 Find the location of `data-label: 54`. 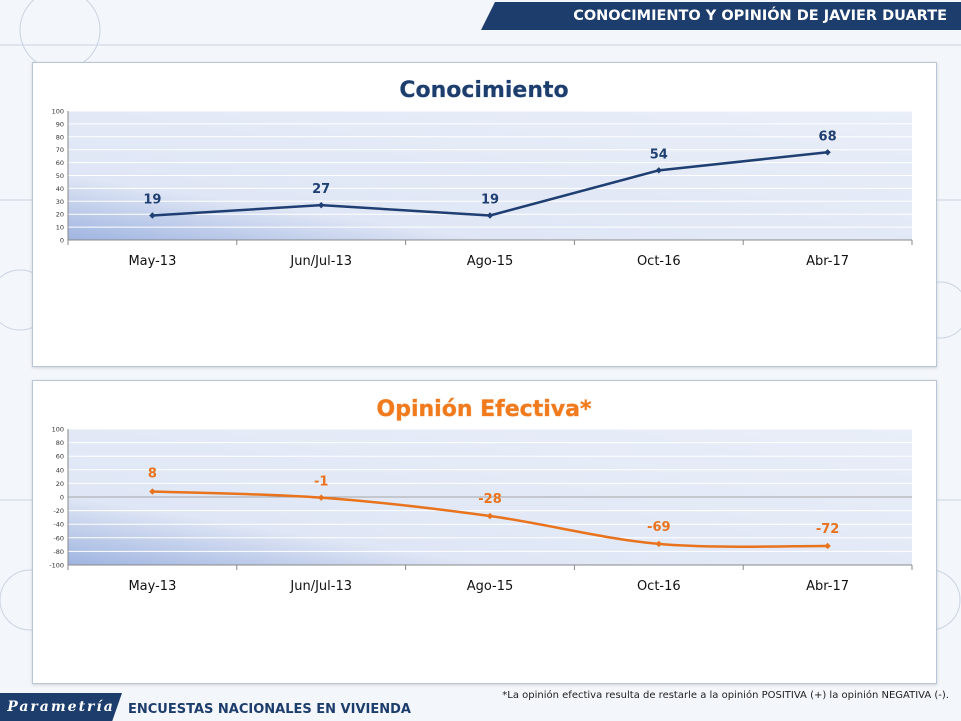

data-label: 54 is located at coordinates (659, 154).